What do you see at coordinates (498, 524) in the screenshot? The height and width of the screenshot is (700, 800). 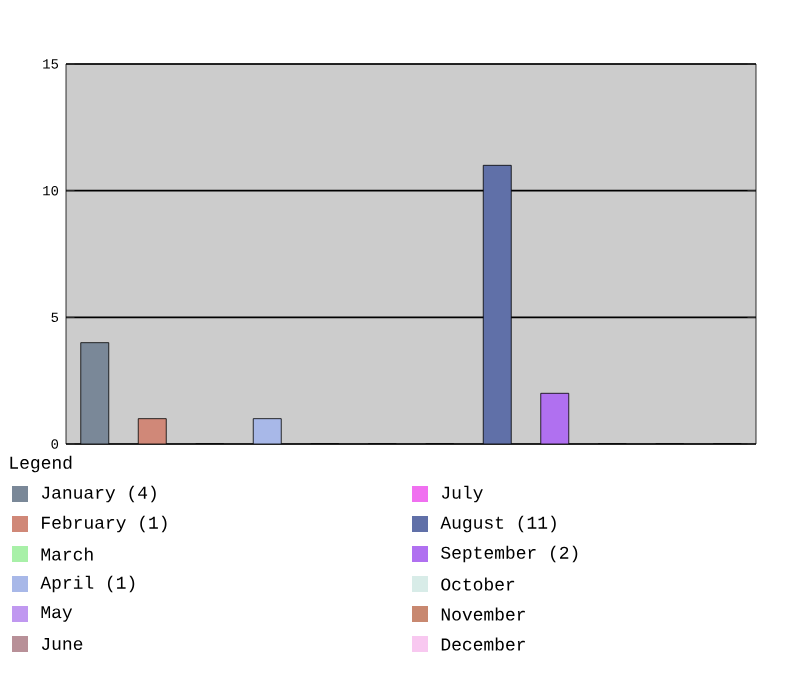 I see `legend-label: August (11)` at bounding box center [498, 524].